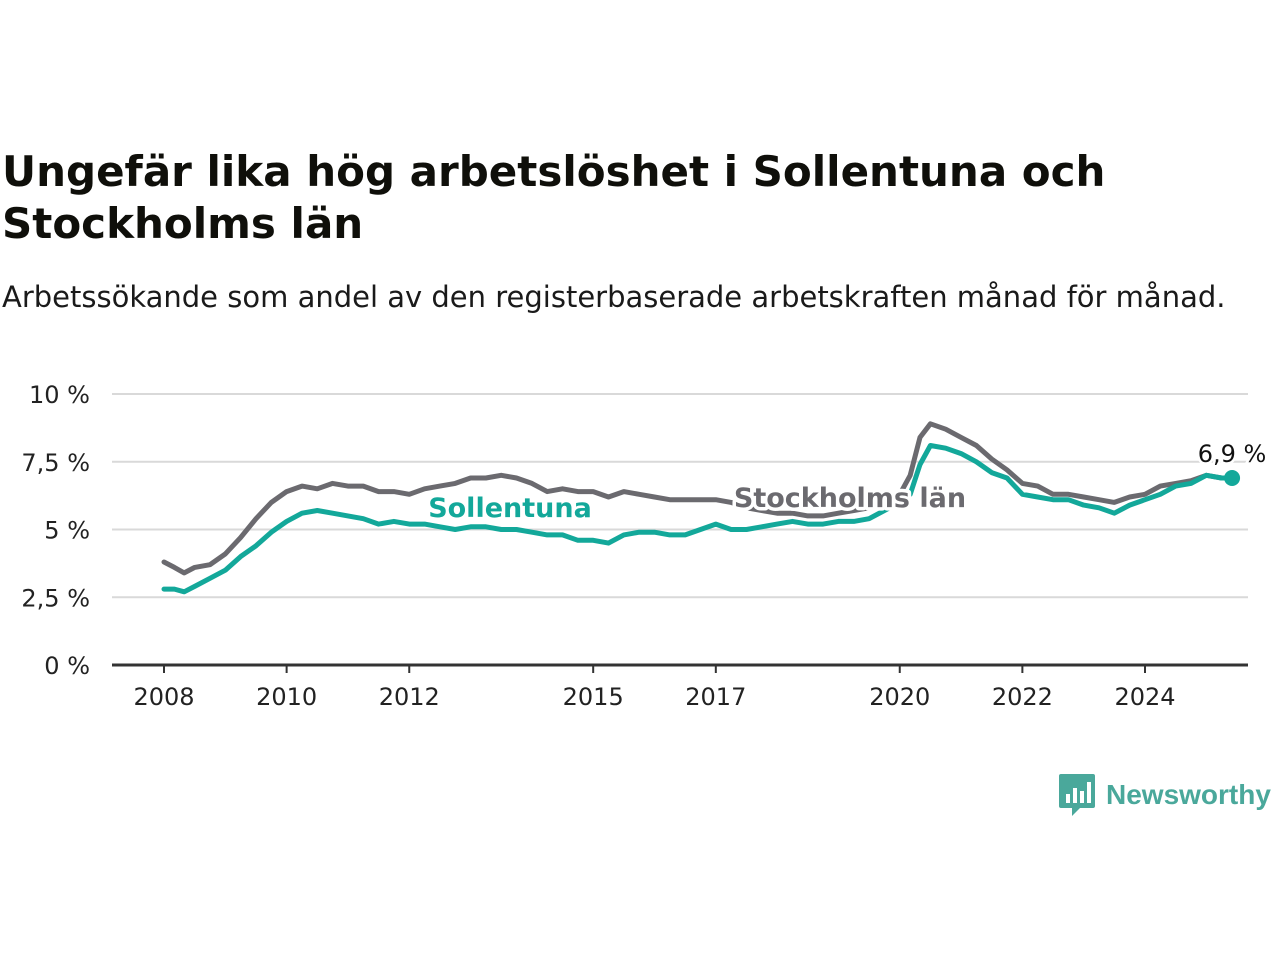  I want to click on y-tick-label: 10 %, so click(59, 395).